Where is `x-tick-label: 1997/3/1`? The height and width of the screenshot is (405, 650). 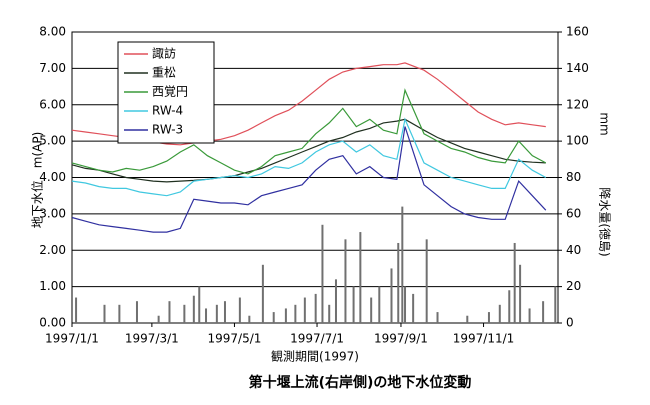 x-tick-label: 1997/3/1 is located at coordinates (152, 339).